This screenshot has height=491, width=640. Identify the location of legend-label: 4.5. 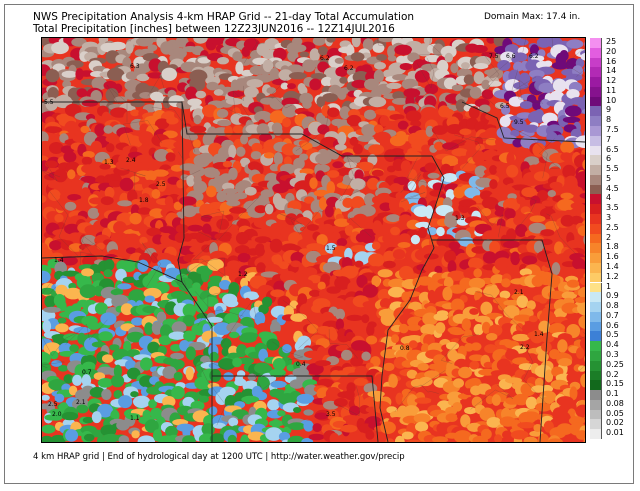
(612, 188).